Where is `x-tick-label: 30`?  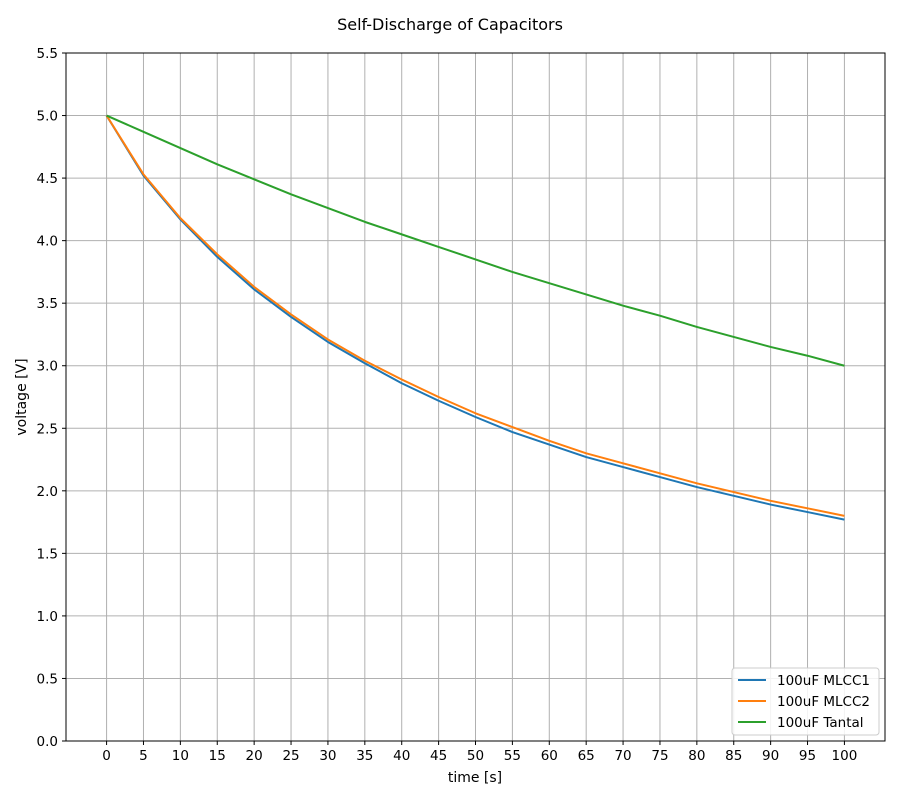
x-tick-label: 30 is located at coordinates (327, 756).